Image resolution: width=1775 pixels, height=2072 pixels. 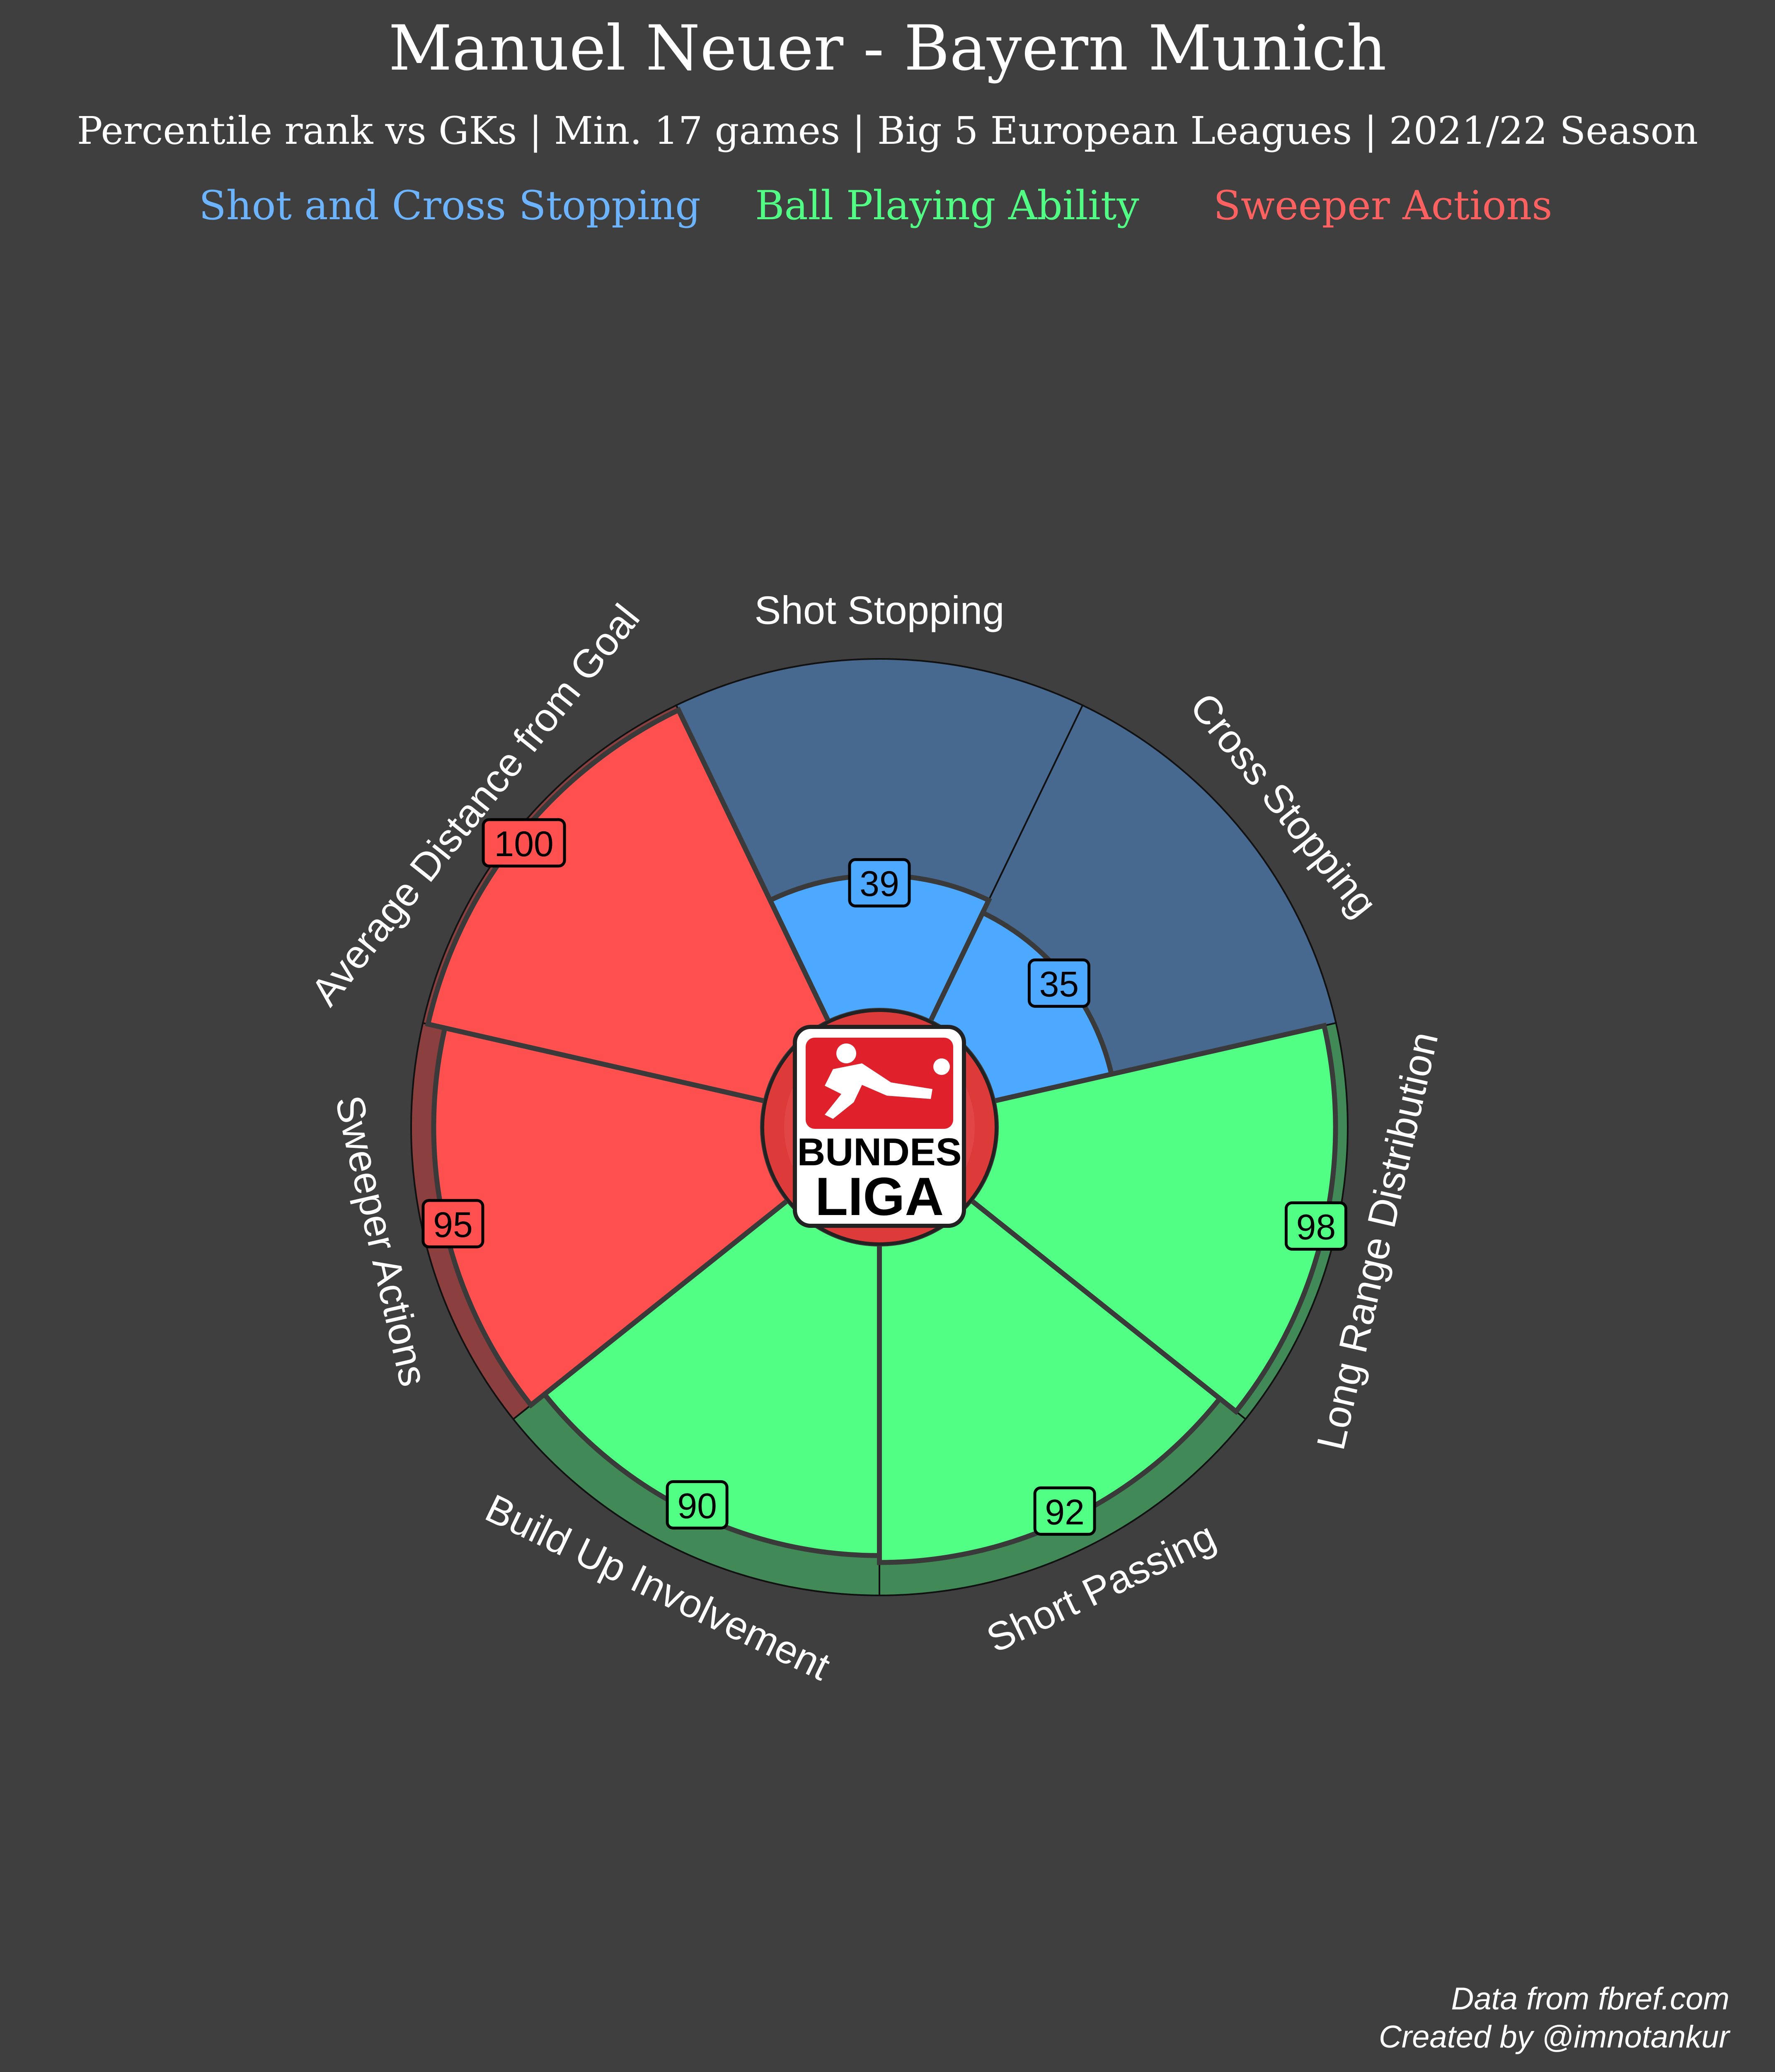 I want to click on player-silhouette-icon, so click(x=887, y=1081).